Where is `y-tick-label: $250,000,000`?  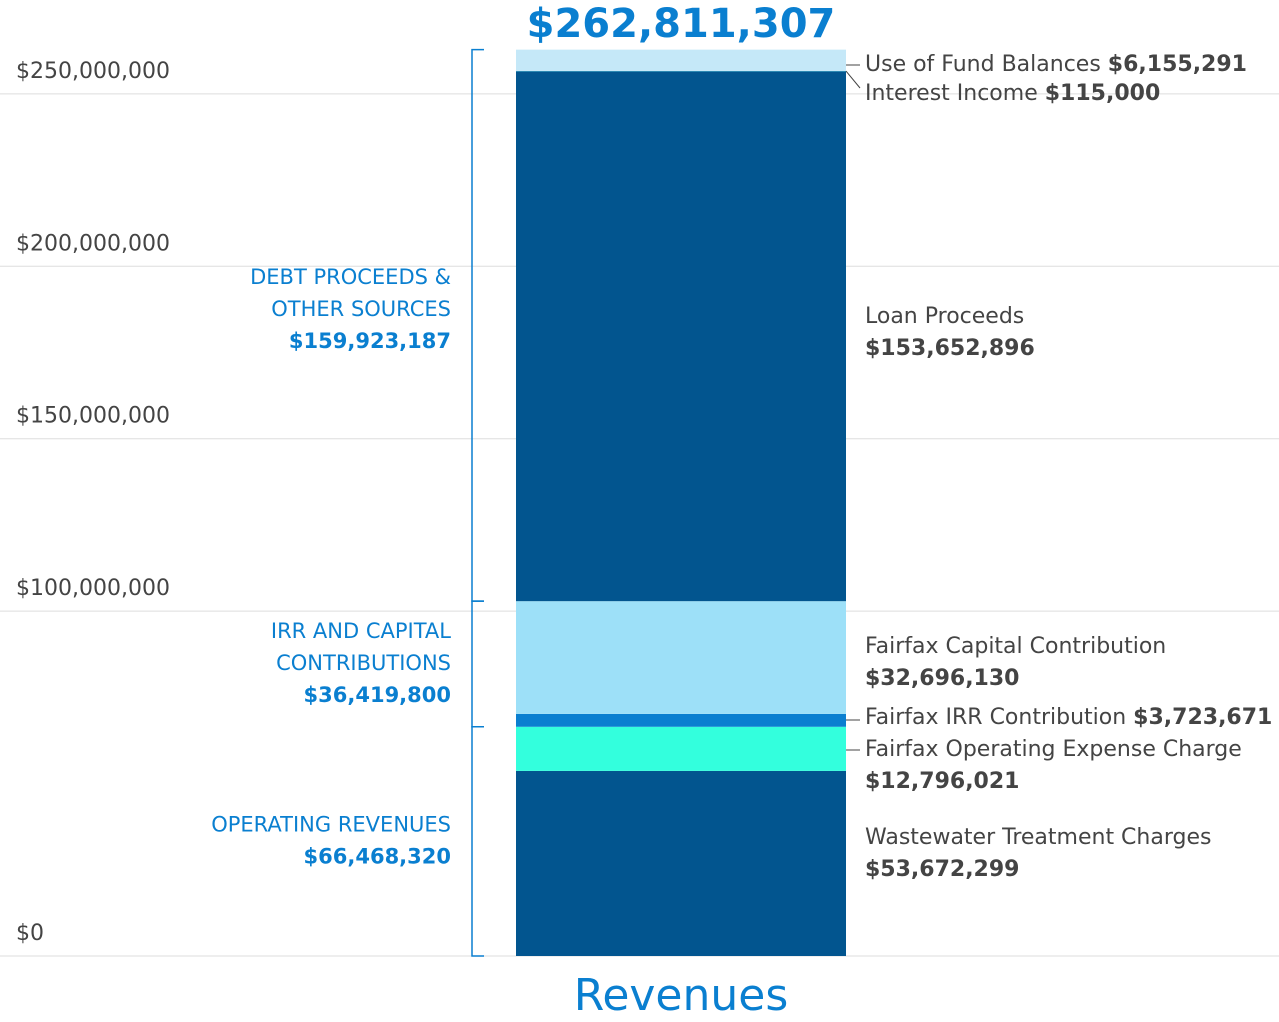
y-tick-label: $250,000,000 is located at coordinates (93, 71).